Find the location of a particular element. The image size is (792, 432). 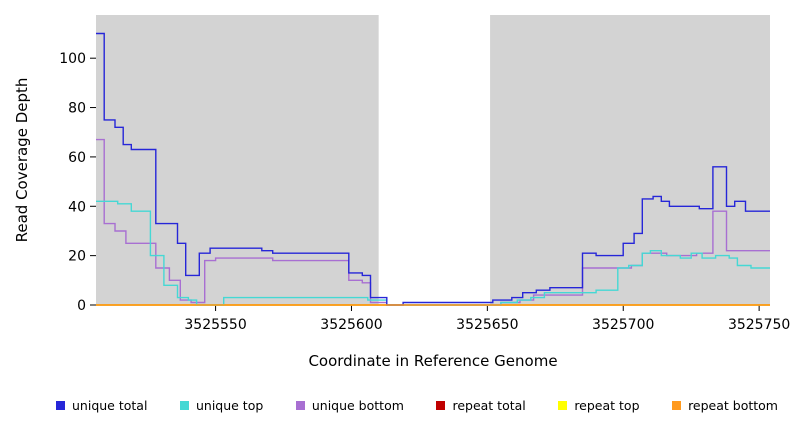

y-tick-label: 20 is located at coordinates (77, 257).